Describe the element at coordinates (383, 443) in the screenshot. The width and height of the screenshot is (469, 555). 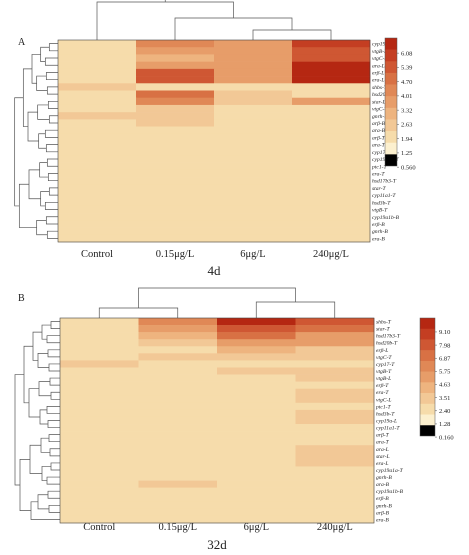
I see `row-label: ara-T` at that location.